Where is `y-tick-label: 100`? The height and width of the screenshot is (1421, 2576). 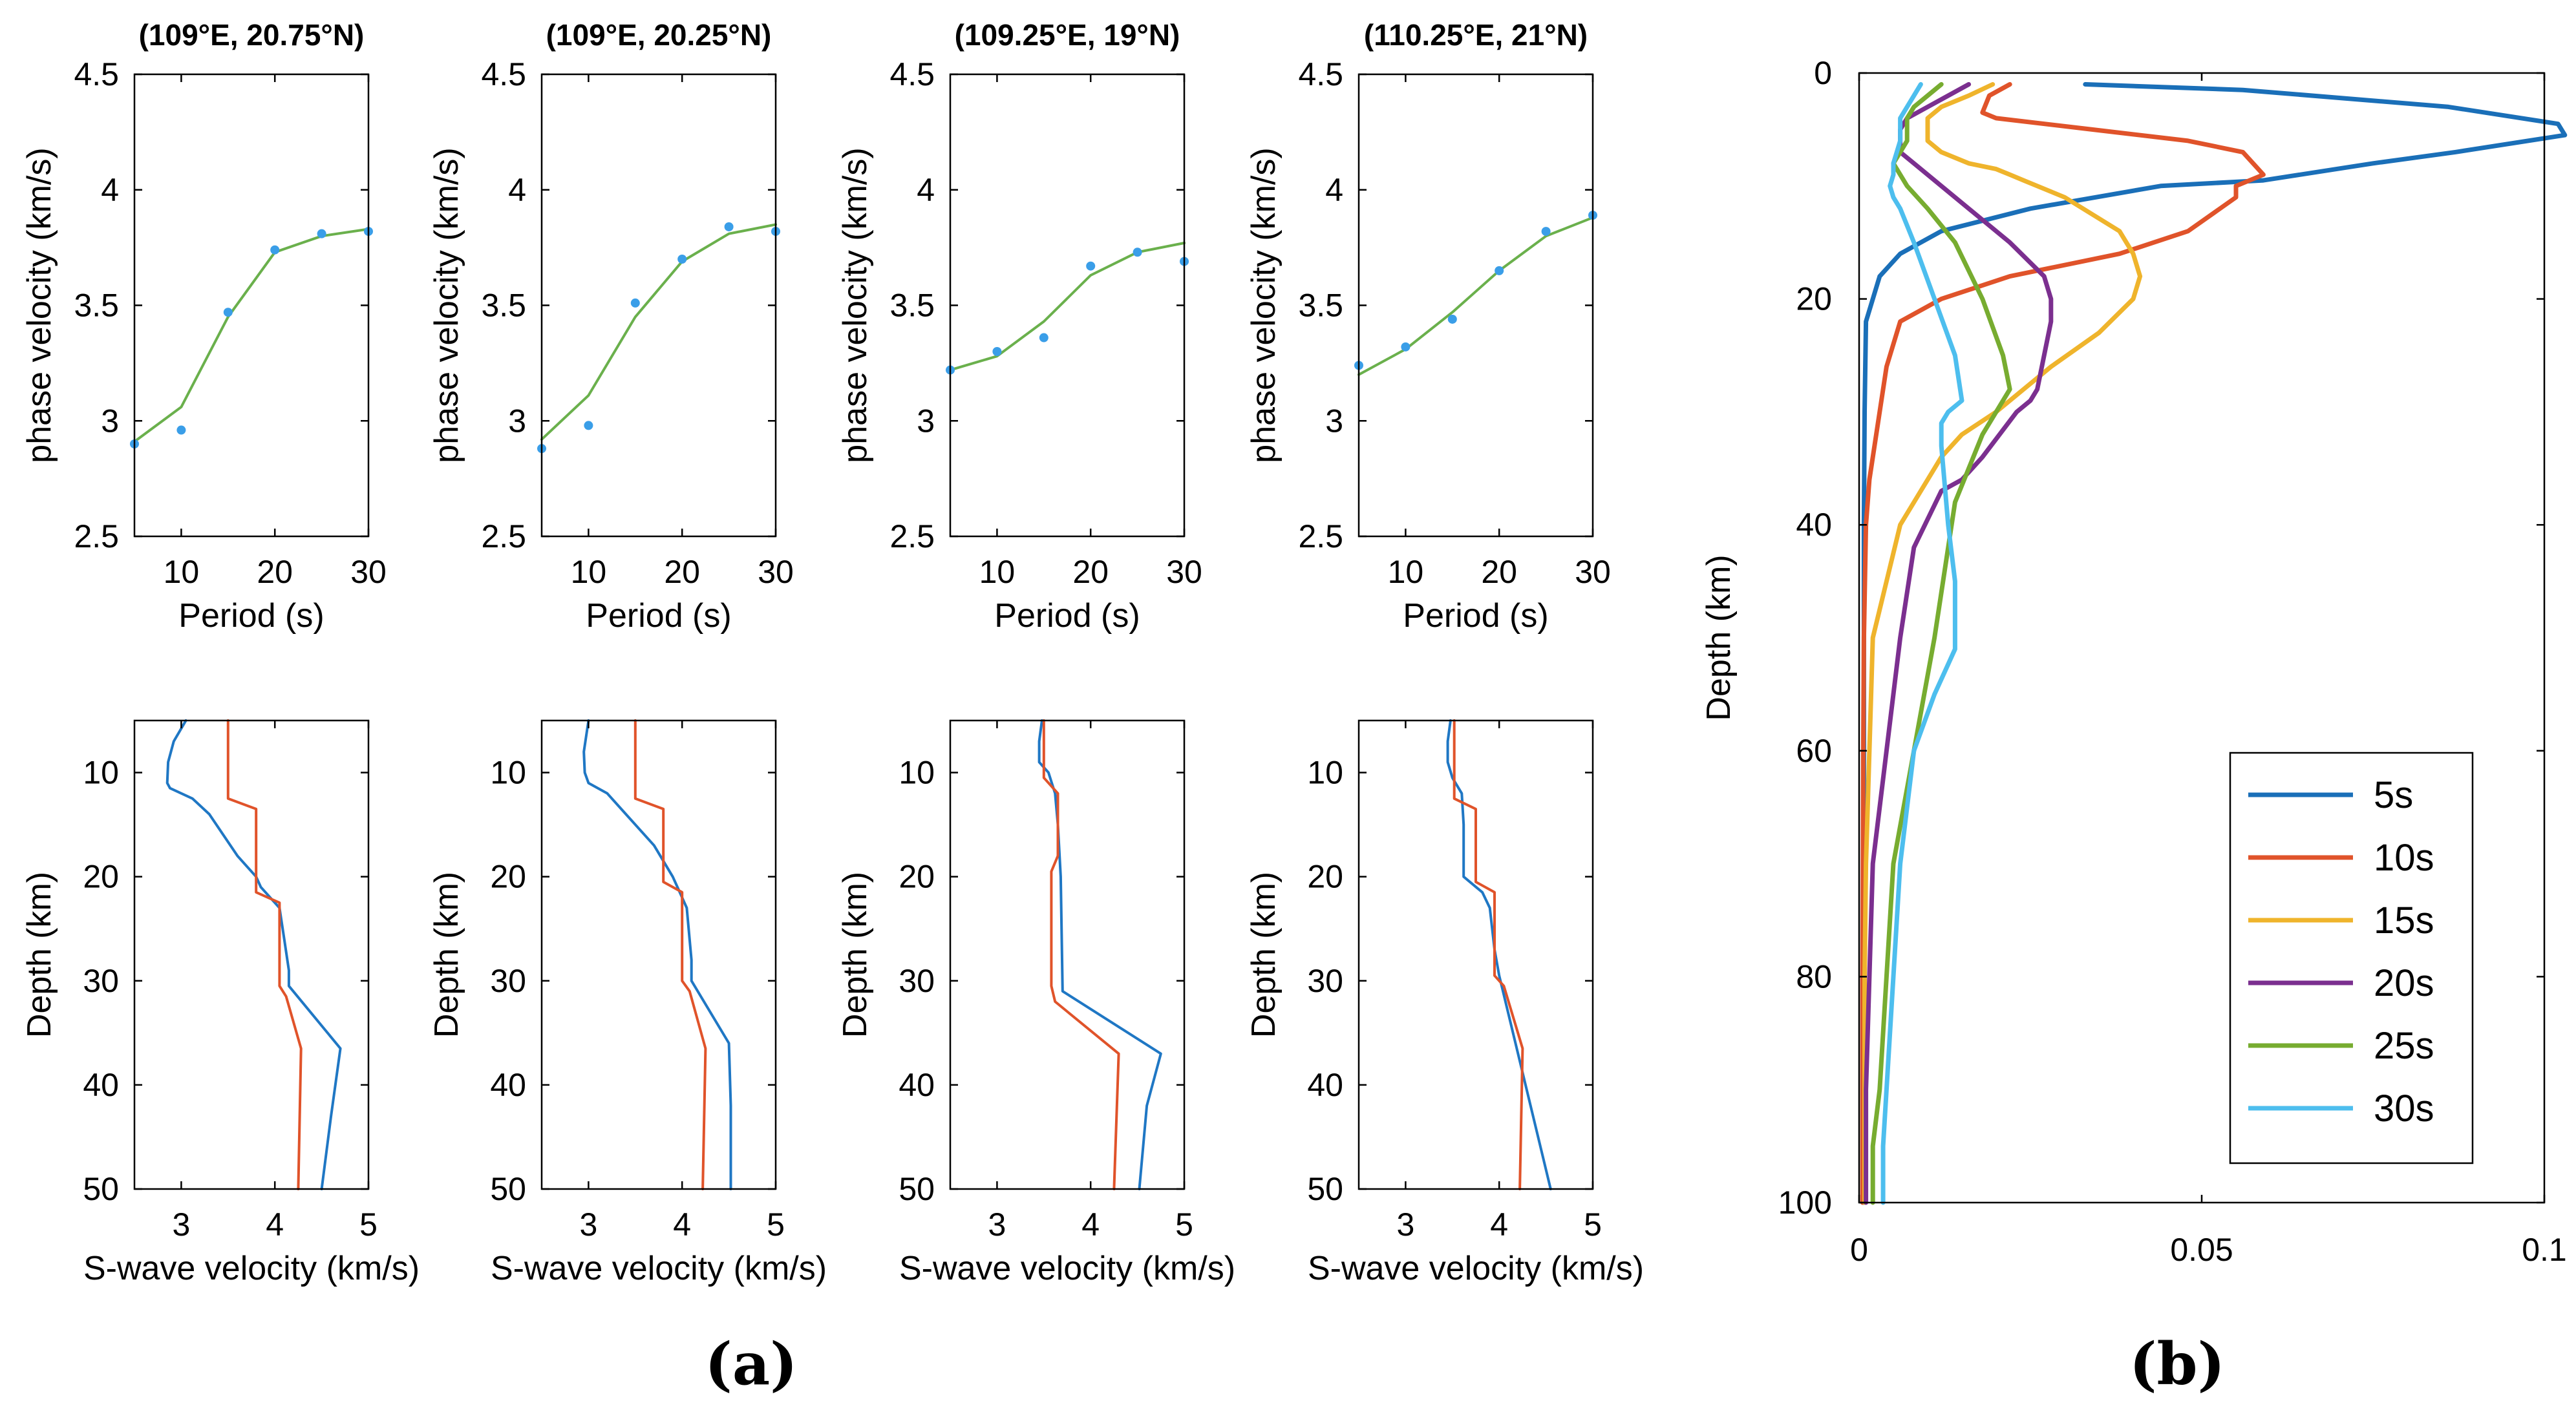
y-tick-label: 100 is located at coordinates (1805, 1202).